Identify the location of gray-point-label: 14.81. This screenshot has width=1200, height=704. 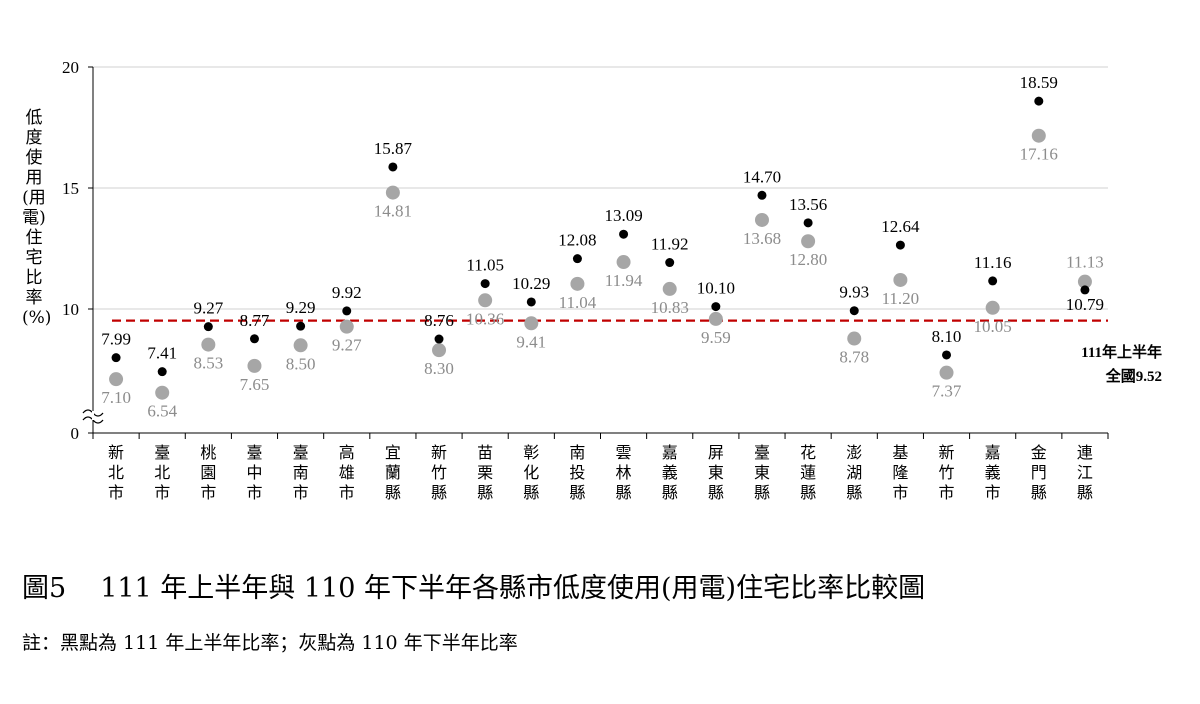
(393, 211).